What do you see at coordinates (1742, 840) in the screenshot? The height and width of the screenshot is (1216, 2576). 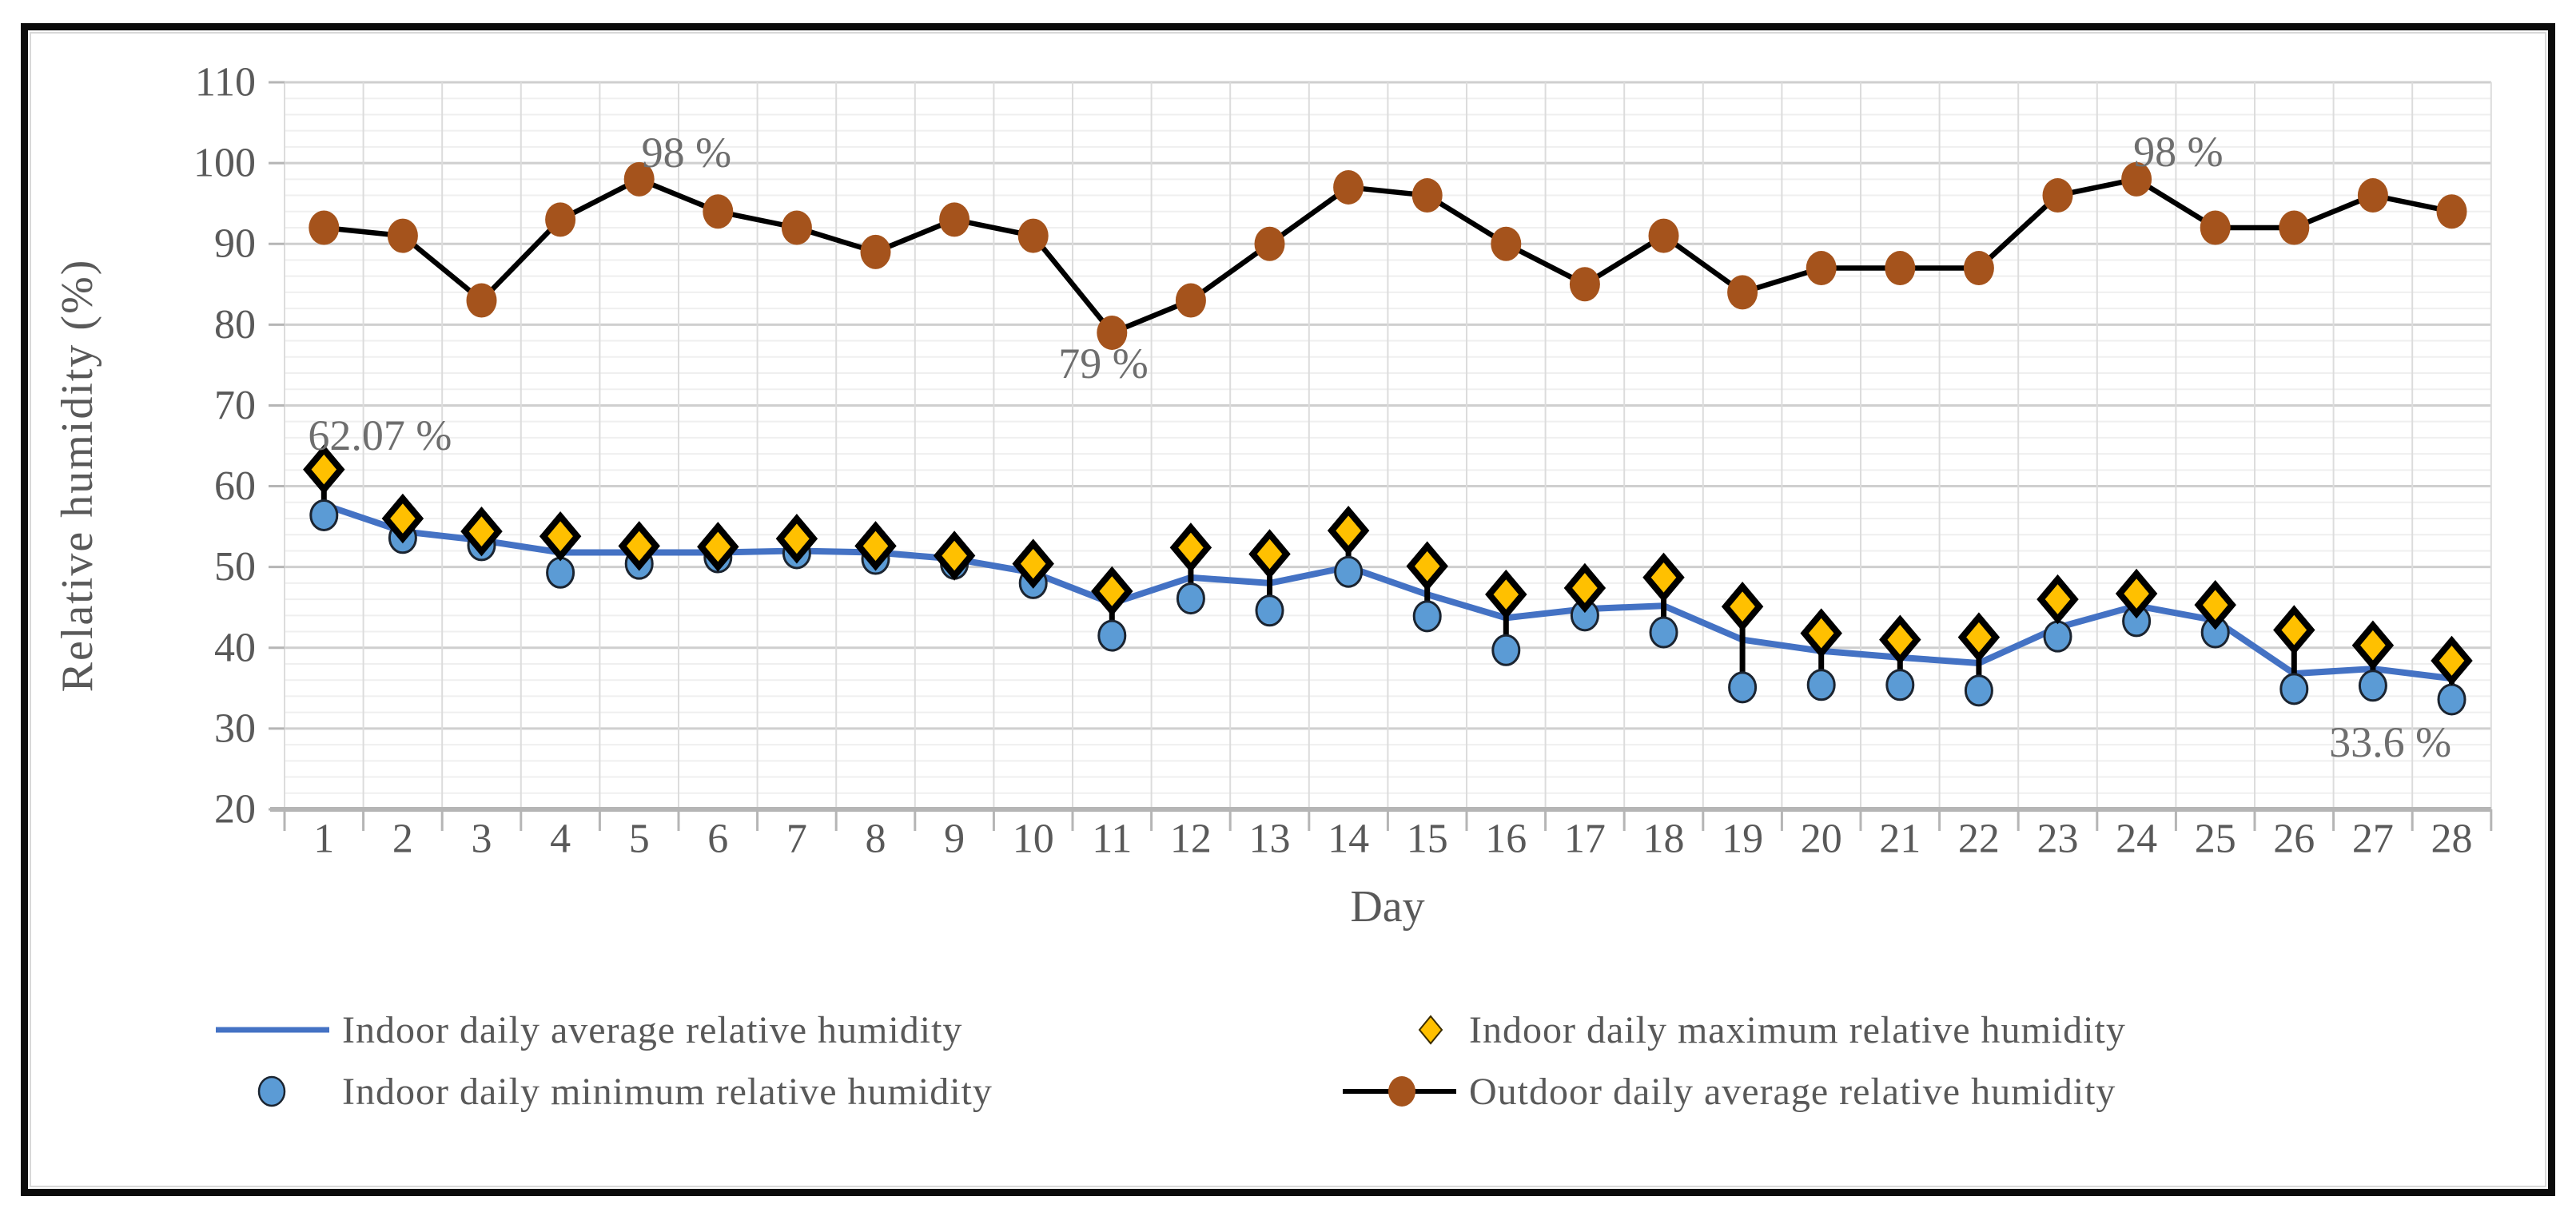 I see `x-tick-label: 19` at bounding box center [1742, 840].